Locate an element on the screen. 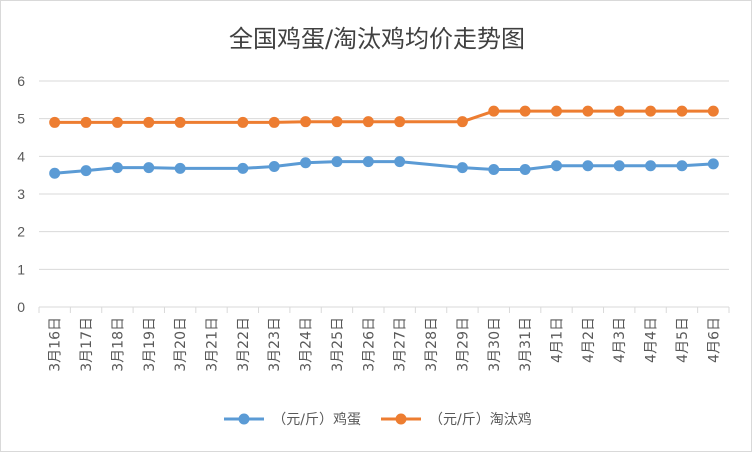  x-tick-label: 3月19日 is located at coordinates (150, 344).